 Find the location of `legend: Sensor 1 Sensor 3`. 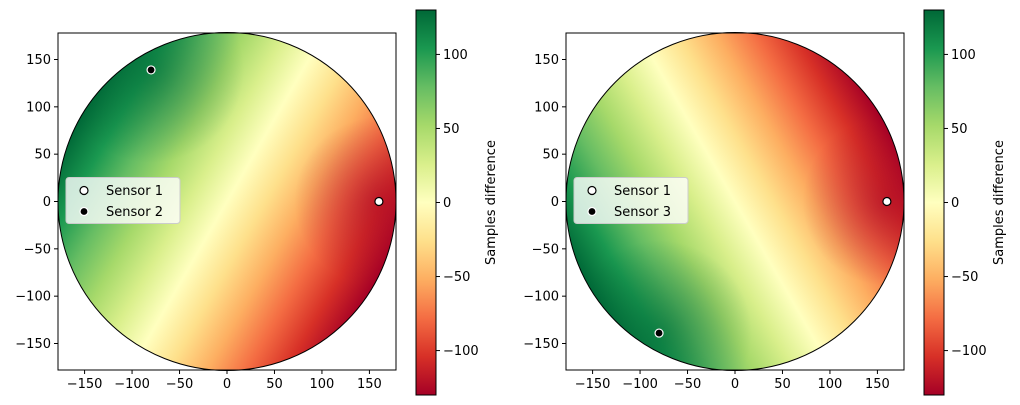

legend: Sensor 1 Sensor 3 is located at coordinates (631, 200).